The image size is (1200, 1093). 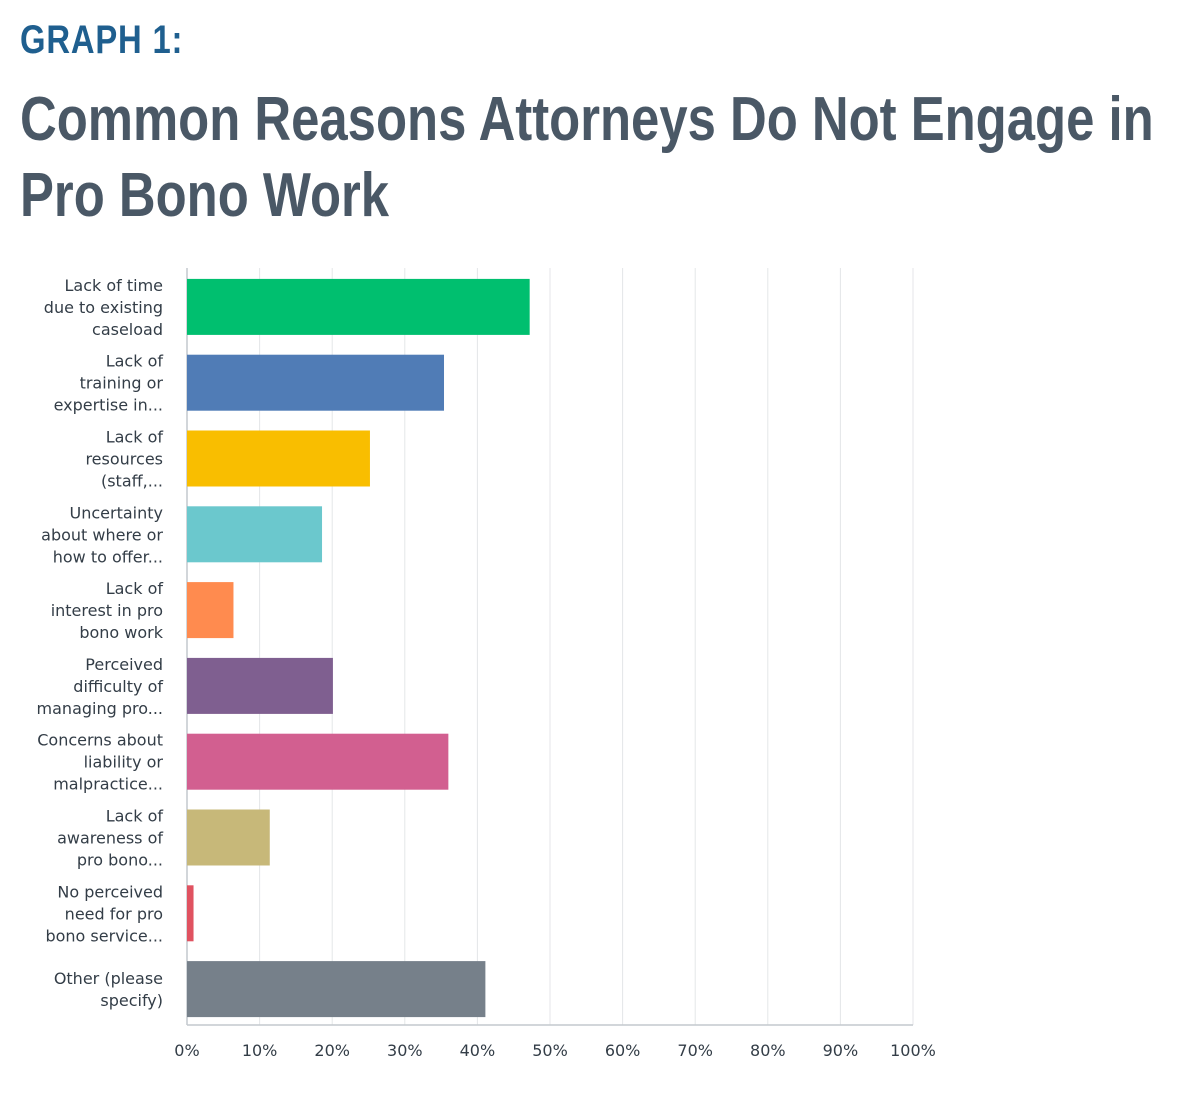 I want to click on category-label-line: training or, so click(x=122, y=383).